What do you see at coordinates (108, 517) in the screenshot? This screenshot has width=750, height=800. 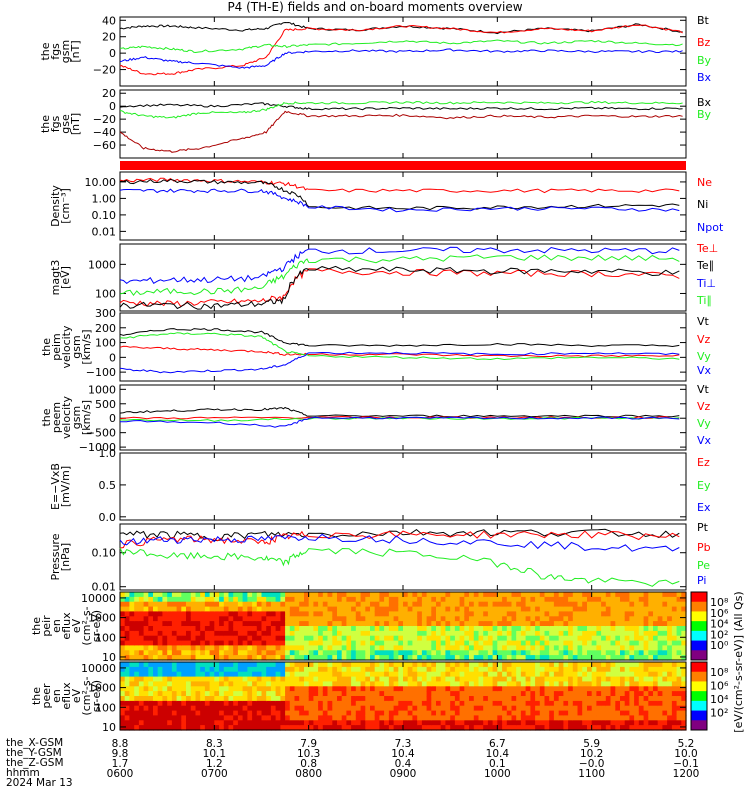 I see `y-tick-label: 0.0` at bounding box center [108, 517].